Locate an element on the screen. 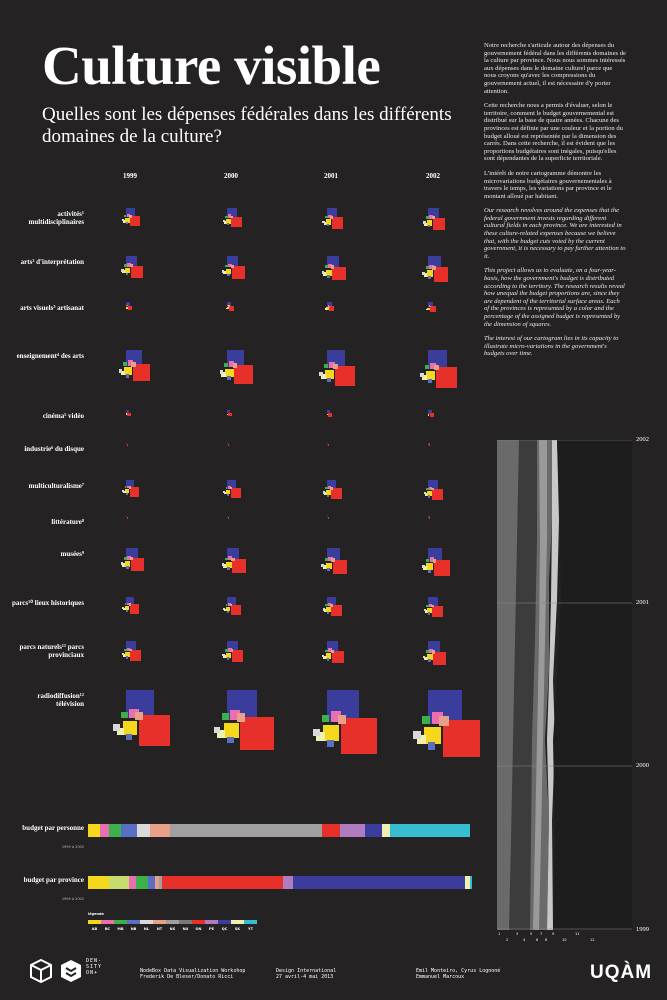 This screenshot has width=667, height=1000. domain-label: activités¹ multidisciplinaires is located at coordinates (56, 218).